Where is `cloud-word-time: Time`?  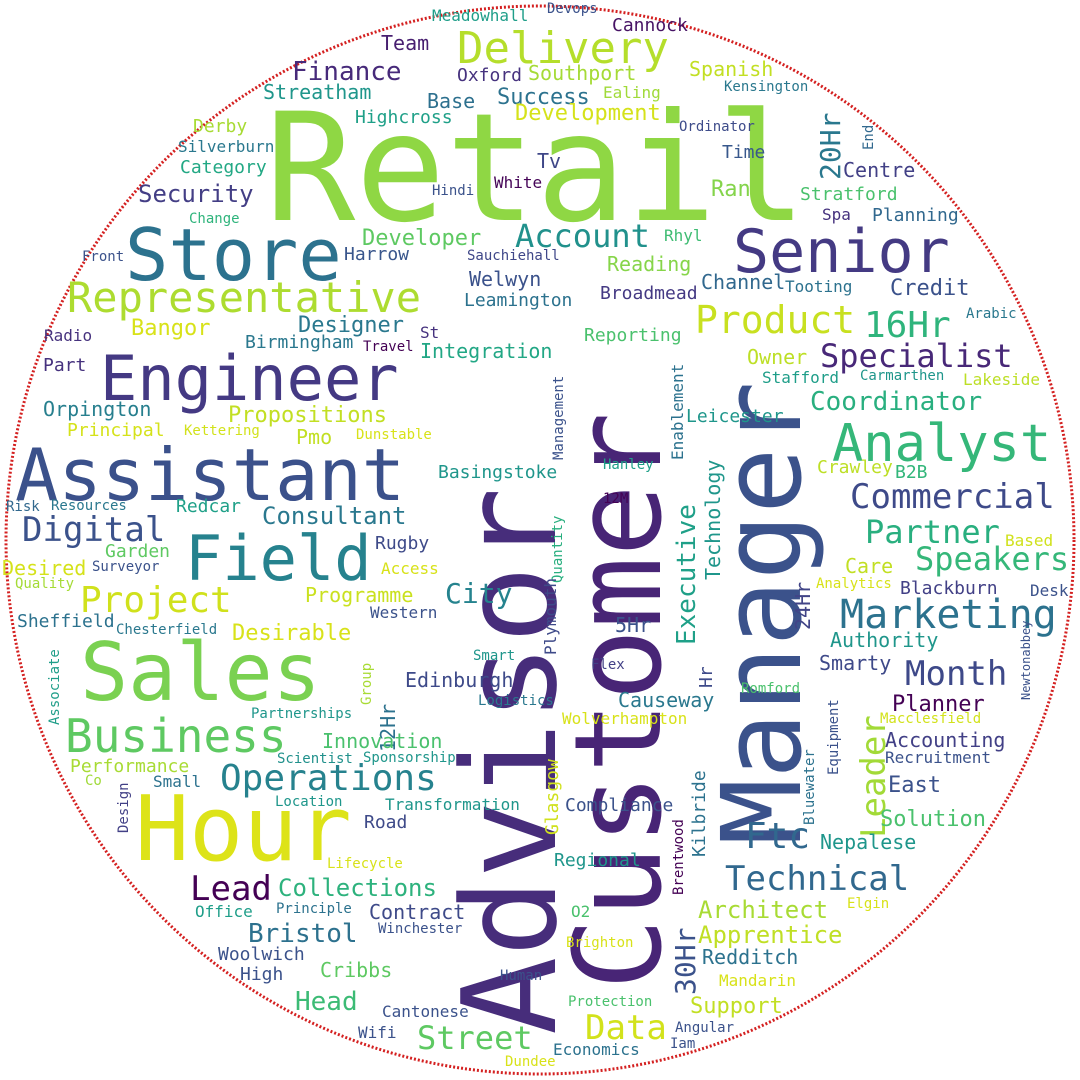 cloud-word-time: Time is located at coordinates (743, 152).